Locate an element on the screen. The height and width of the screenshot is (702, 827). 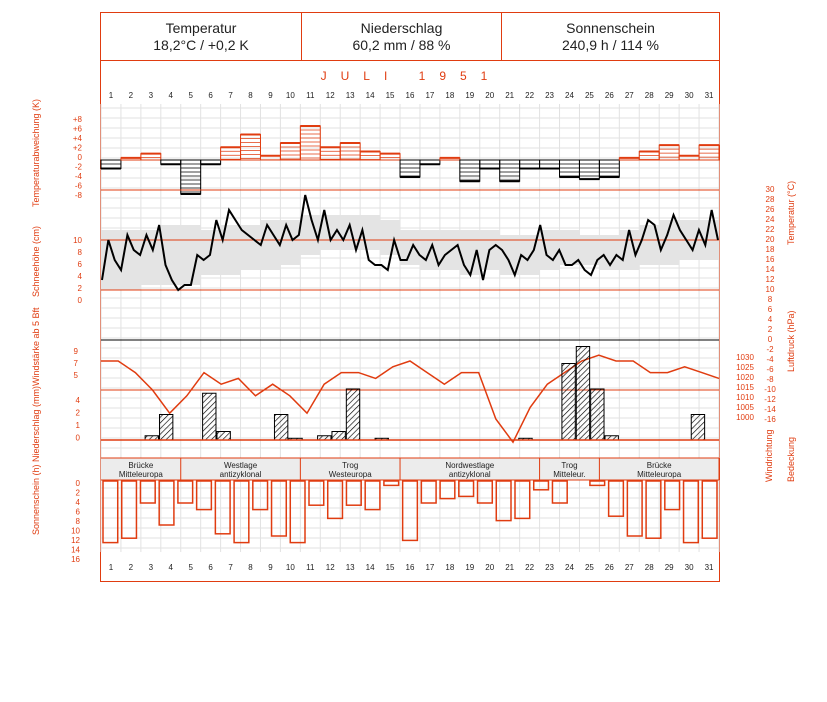
day-label-top: 30 is located at coordinates (689, 95).